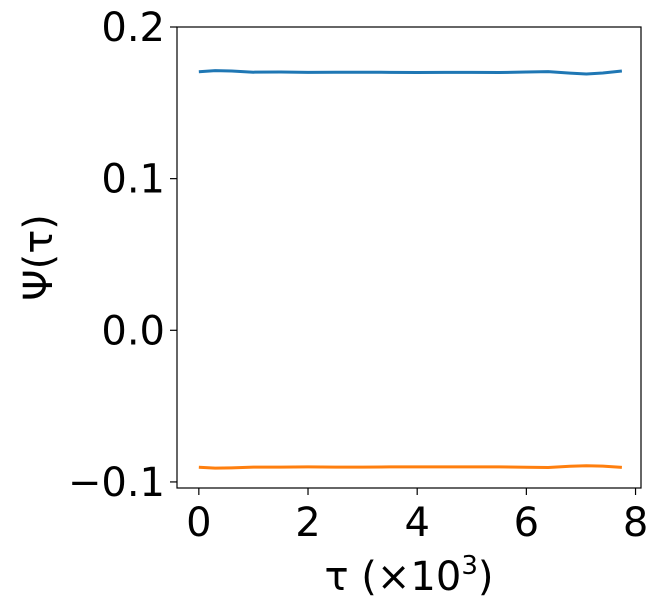 The image size is (657, 607). Describe the element at coordinates (526, 523) in the screenshot. I see `x-tick-label: 6` at that location.